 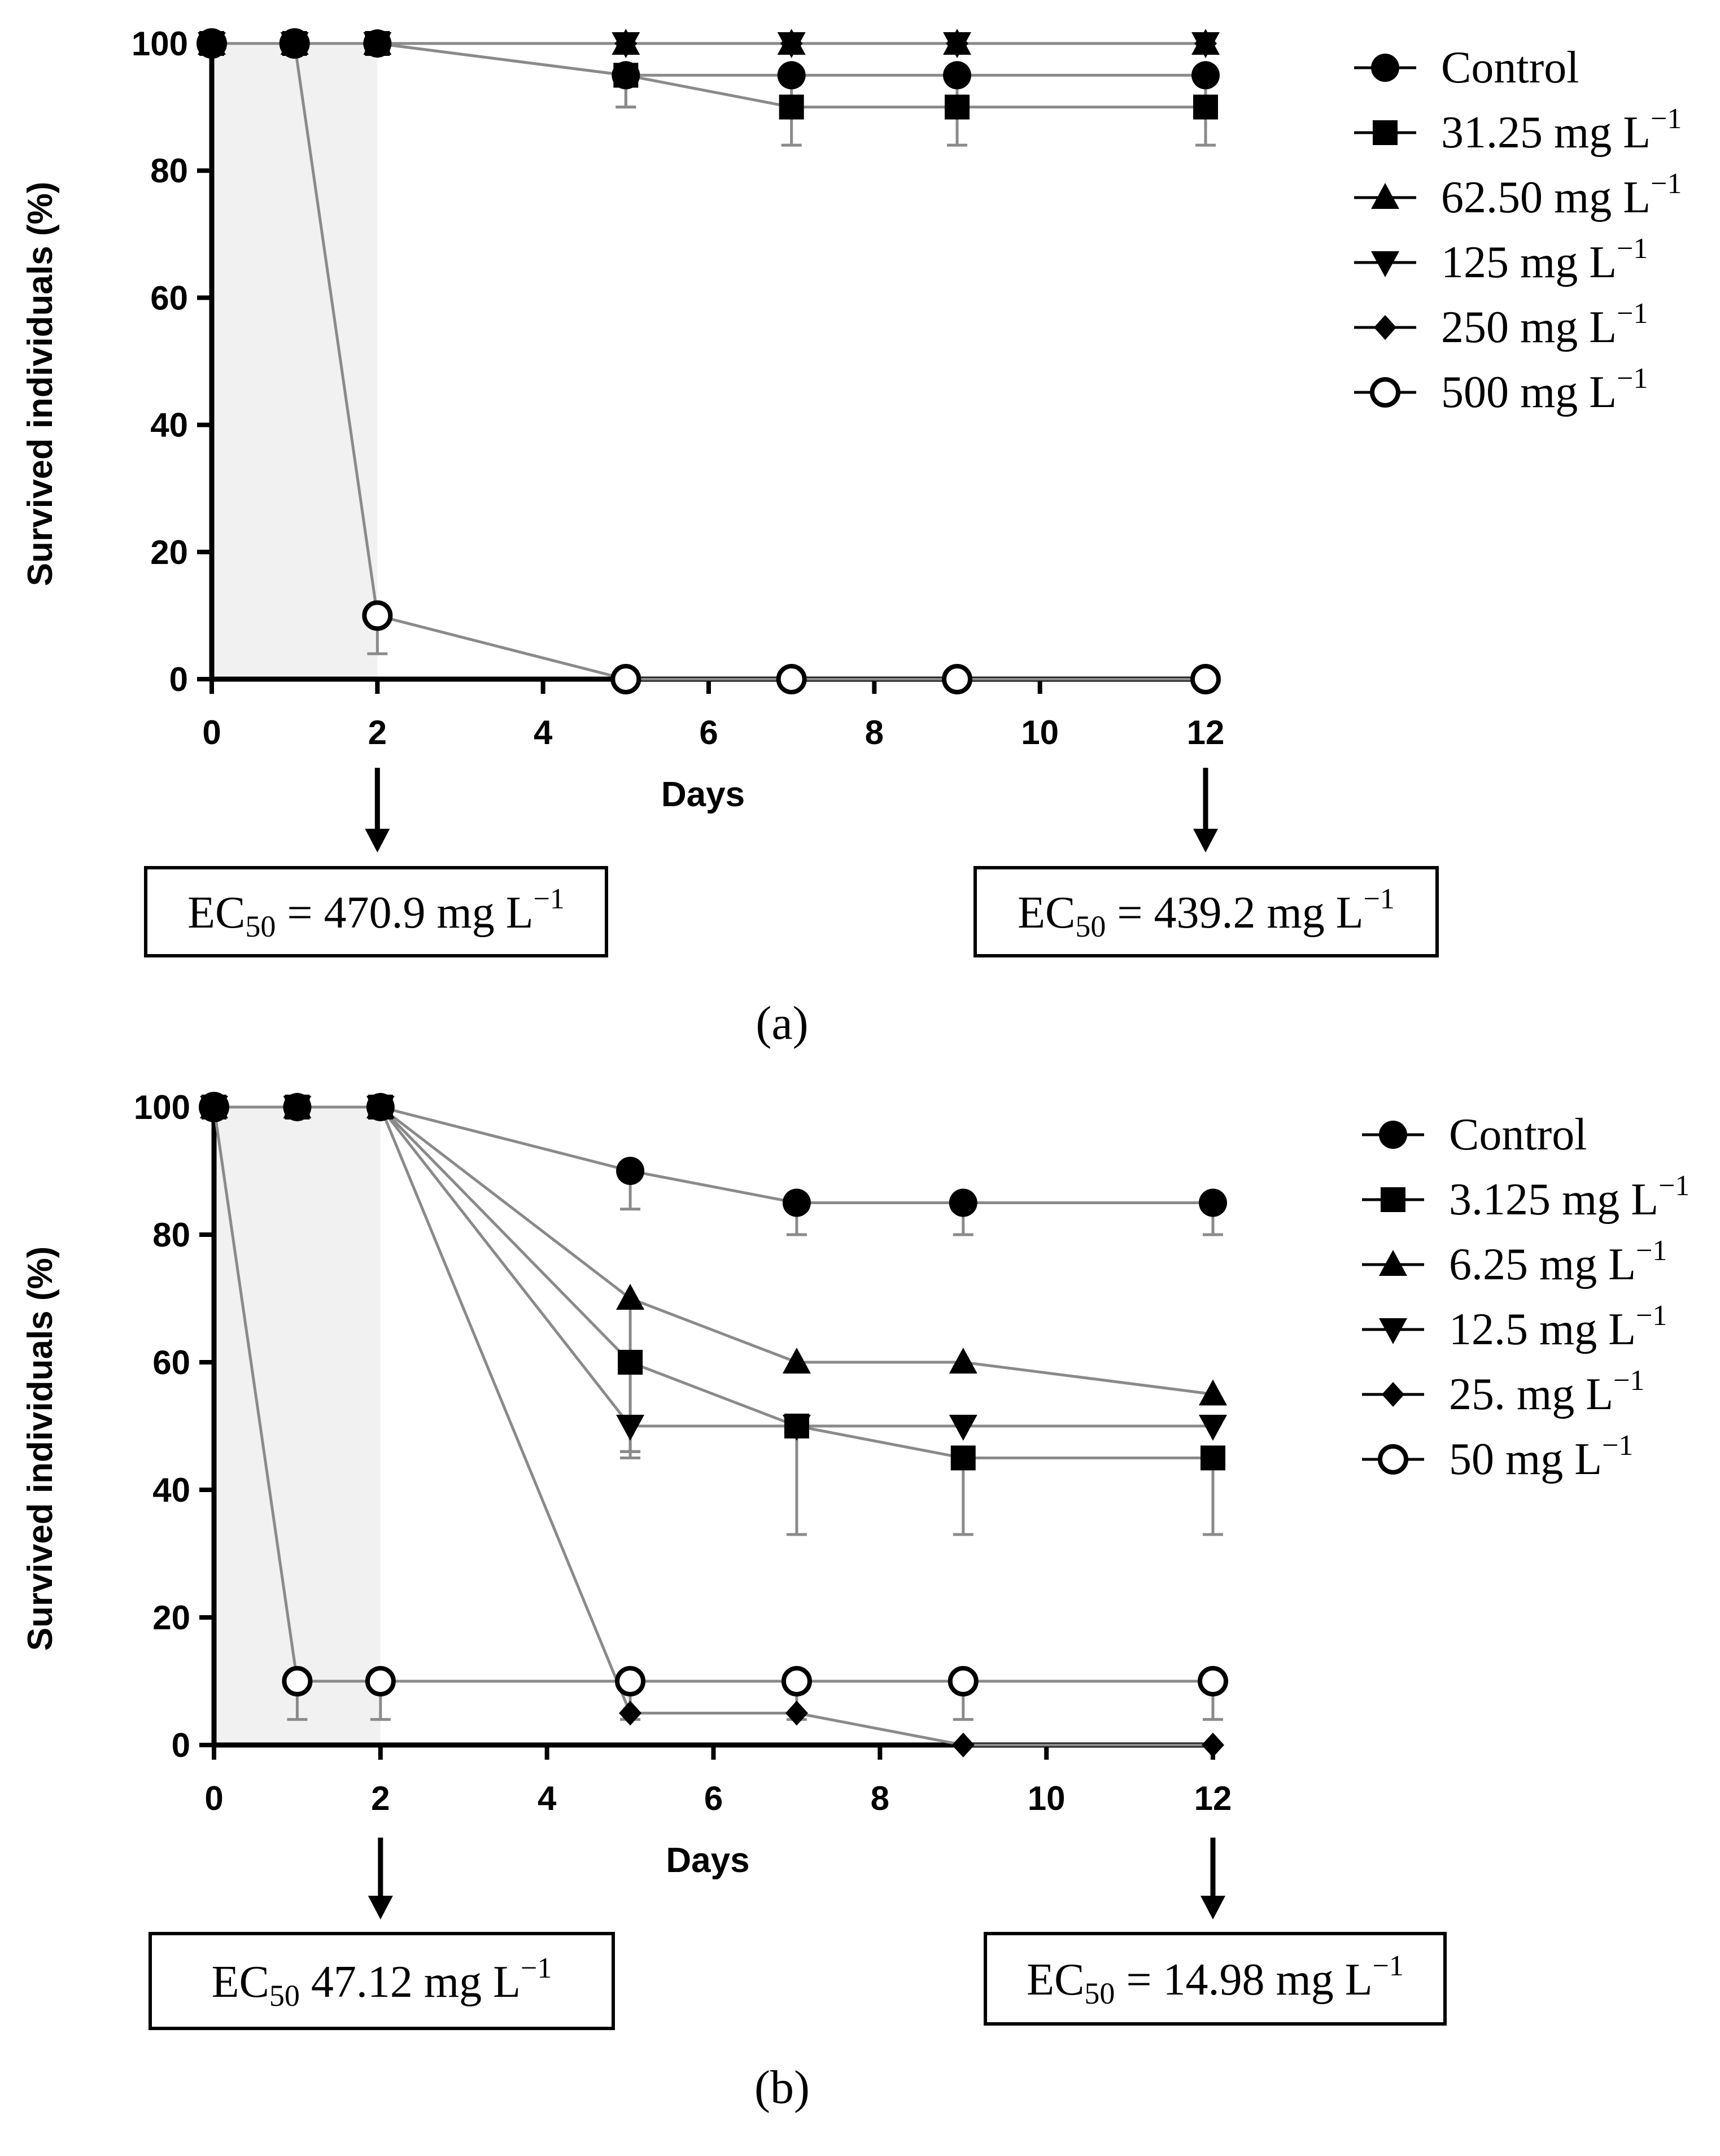 I want to click on x-tick-label: 8, so click(x=880, y=1798).